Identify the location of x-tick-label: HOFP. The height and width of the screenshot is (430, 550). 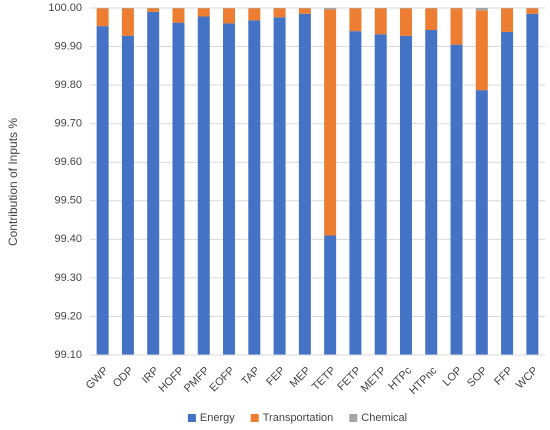
(172, 380).